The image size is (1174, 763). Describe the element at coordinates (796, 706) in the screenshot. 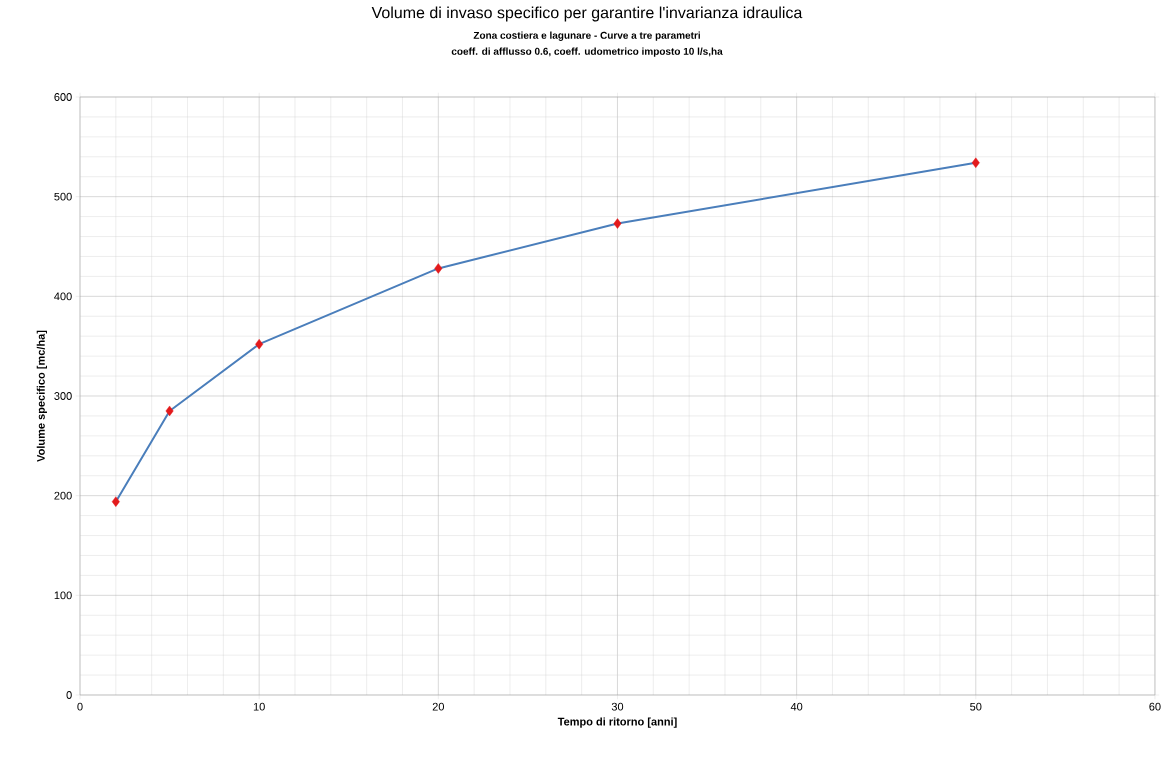

I see `x-tick-label: 40` at that location.